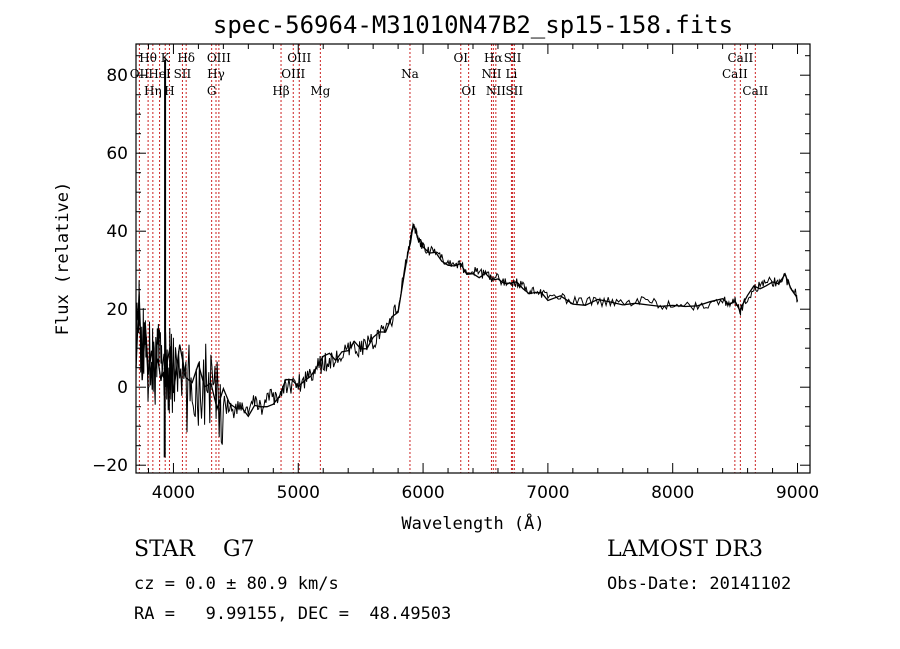 Image resolution: width=900 pixels, height=649 pixels. What do you see at coordinates (422, 493) in the screenshot?
I see `x-tick-label: 6000` at bounding box center [422, 493].